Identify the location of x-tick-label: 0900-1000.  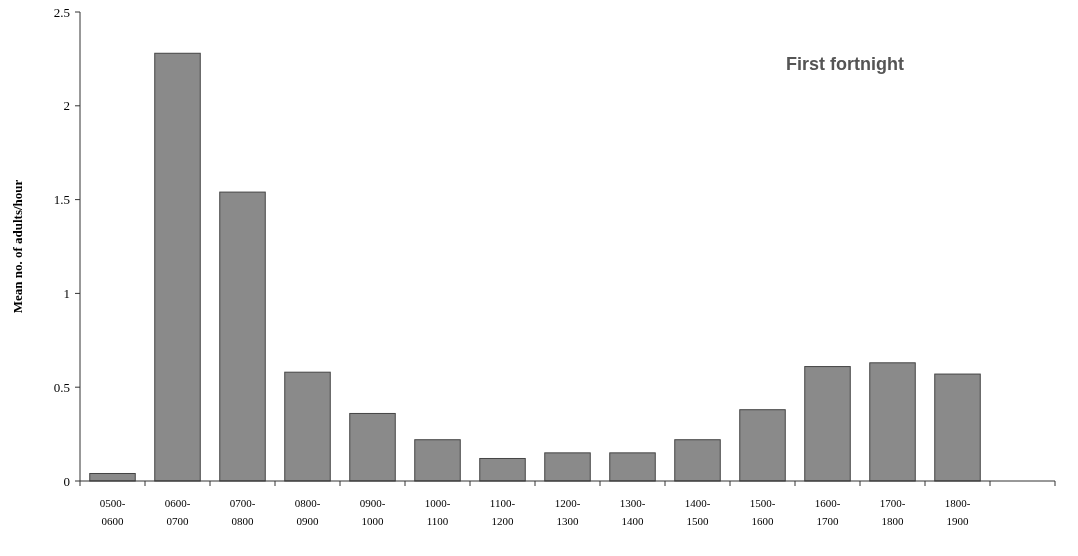
(372, 512).